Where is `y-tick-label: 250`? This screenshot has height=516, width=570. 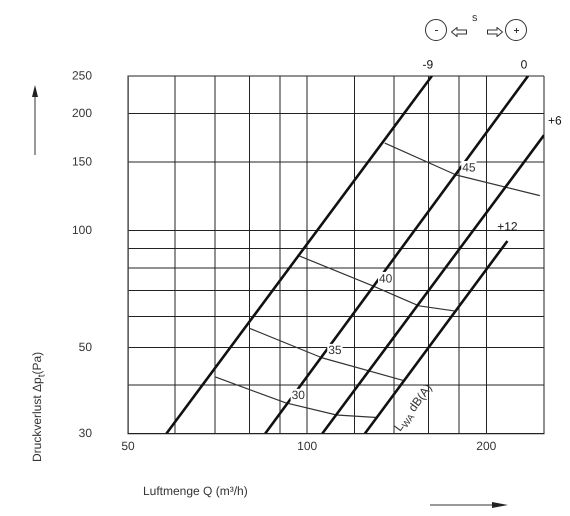
y-tick-label: 250 is located at coordinates (82, 75).